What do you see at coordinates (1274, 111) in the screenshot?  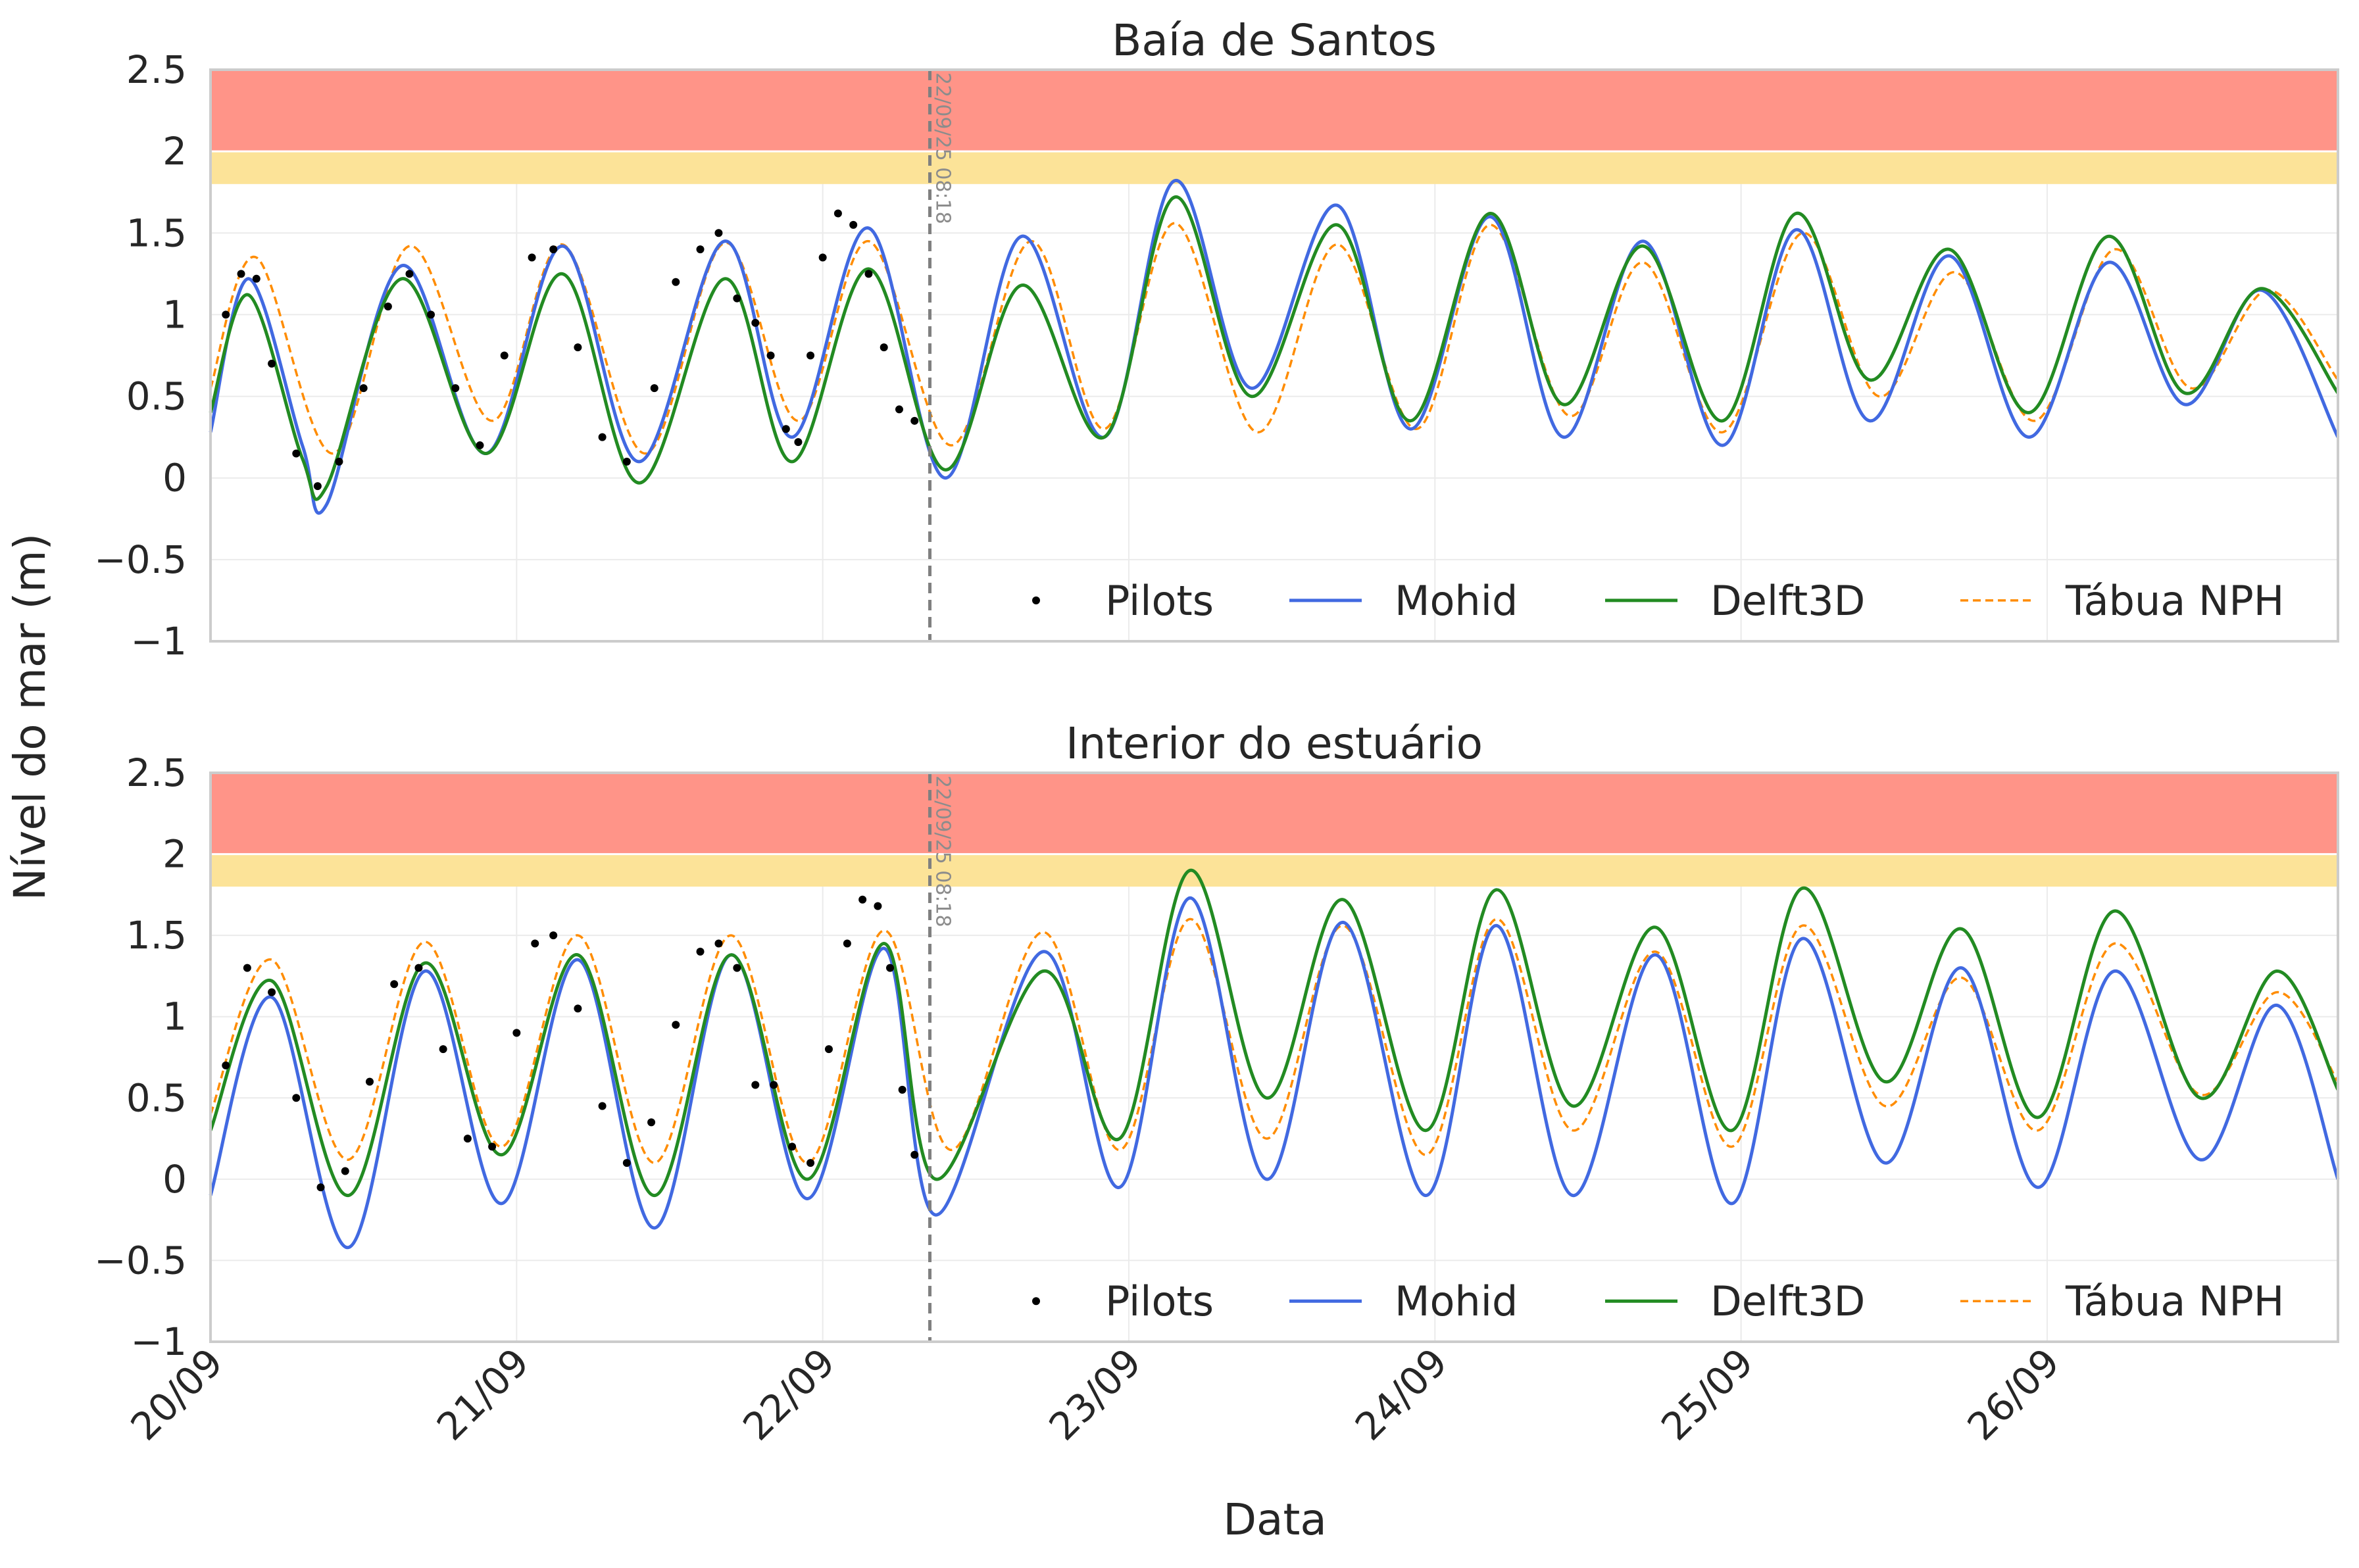 I see `alert-band-red` at bounding box center [1274, 111].